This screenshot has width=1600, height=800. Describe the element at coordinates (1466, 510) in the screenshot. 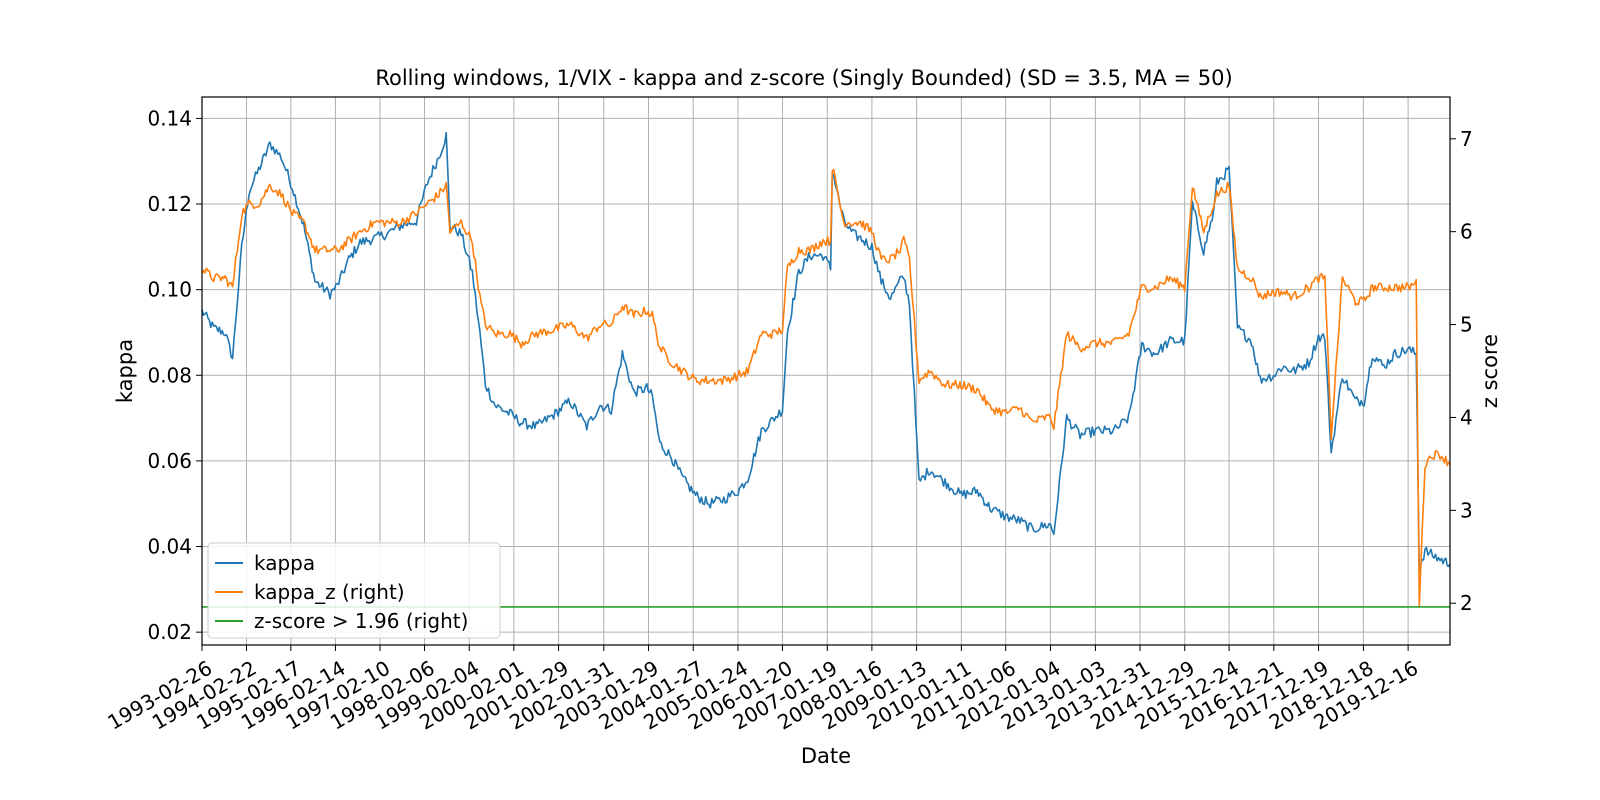

I see `y-right-tick-label: 3` at that location.